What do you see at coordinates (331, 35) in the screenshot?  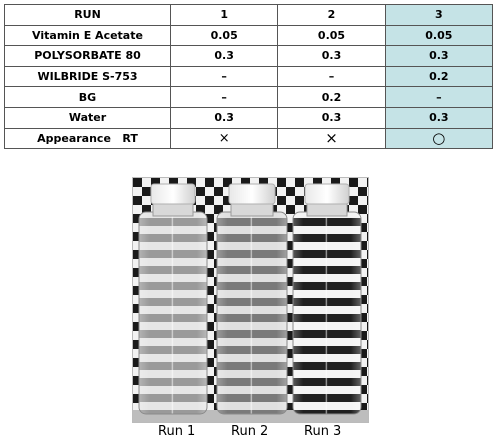 I see `cell-run-2: 0.05` at bounding box center [331, 35].